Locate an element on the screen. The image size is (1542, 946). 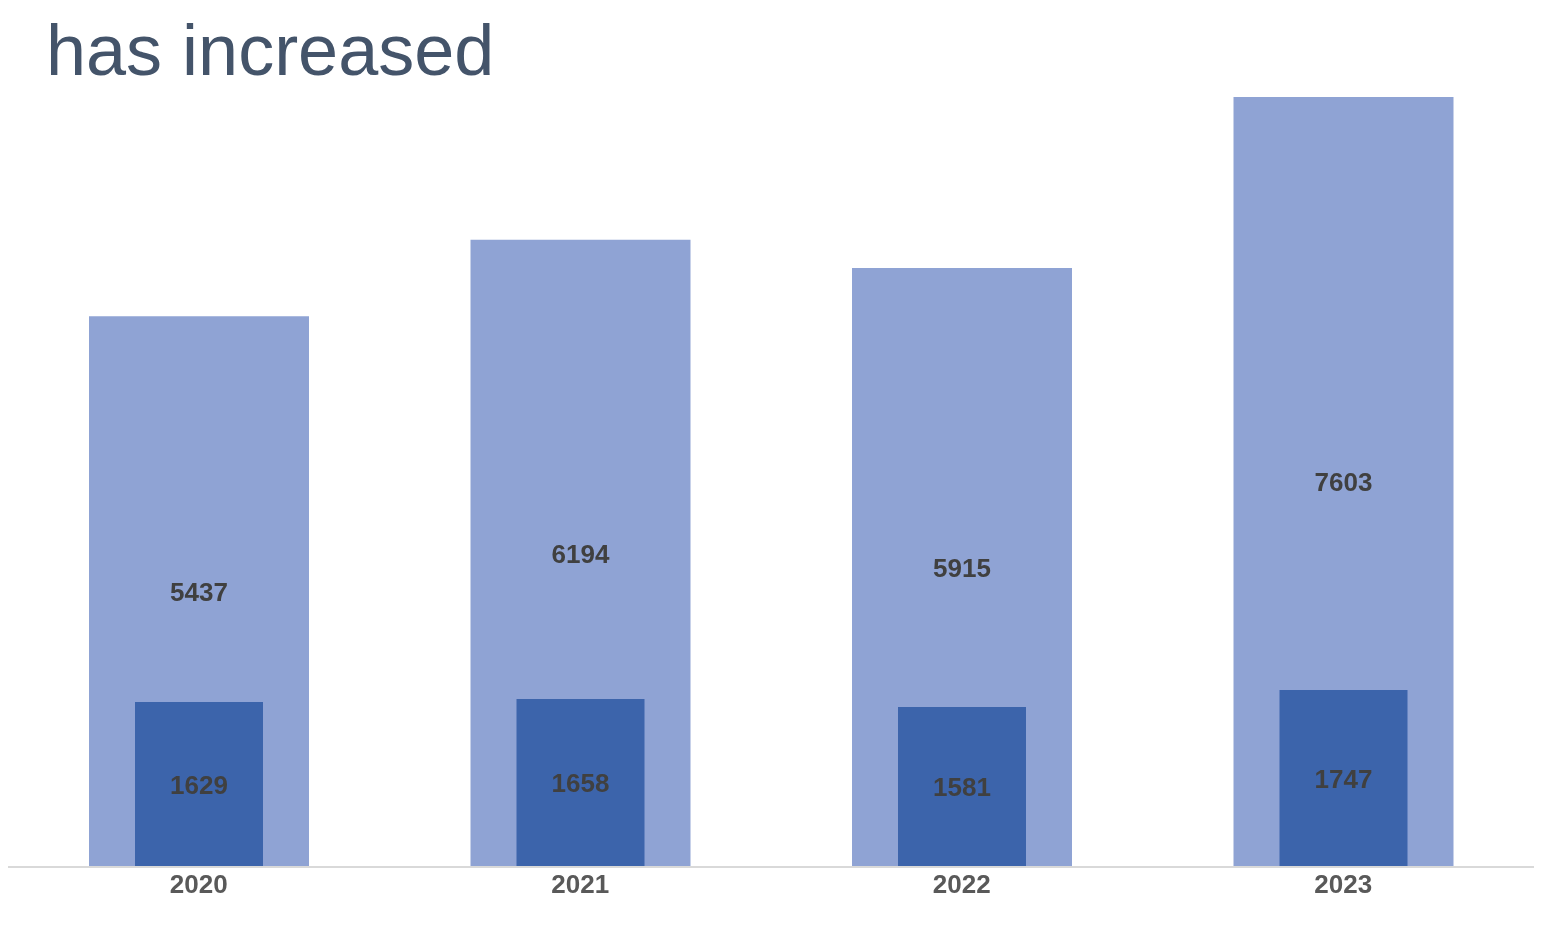
chart-title: has increased is located at coordinates (271, 50).